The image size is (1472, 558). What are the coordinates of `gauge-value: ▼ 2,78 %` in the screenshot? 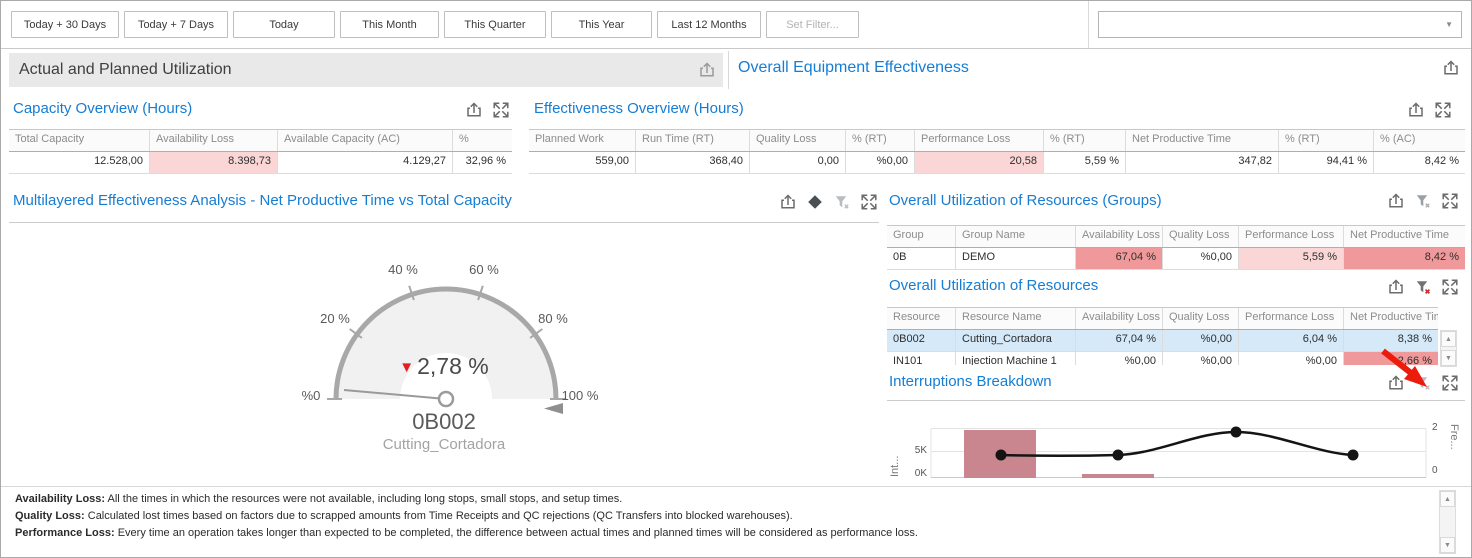 It's located at (444, 366).